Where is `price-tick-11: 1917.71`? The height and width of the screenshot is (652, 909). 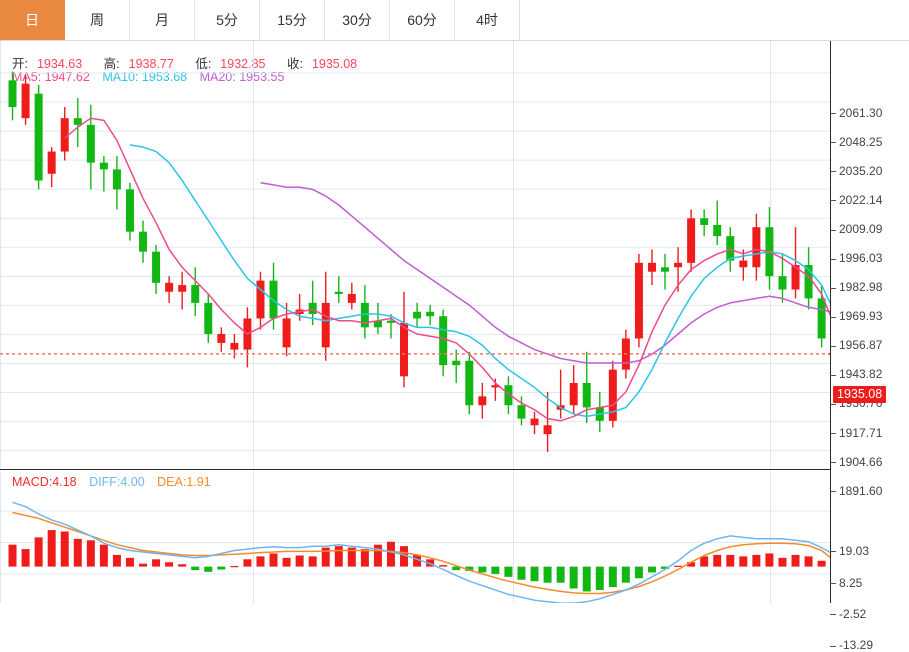 price-tick-11: 1917.71 is located at coordinates (856, 433).